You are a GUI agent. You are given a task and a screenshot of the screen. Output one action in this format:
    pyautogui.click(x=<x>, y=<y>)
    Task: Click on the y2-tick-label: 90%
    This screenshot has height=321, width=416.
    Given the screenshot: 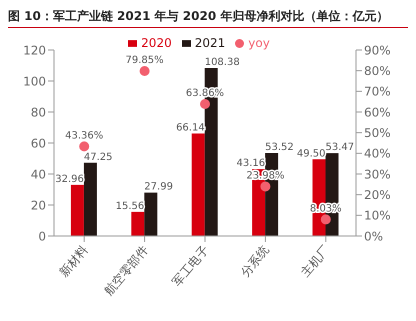 What is the action you would take?
    pyautogui.click(x=377, y=50)
    